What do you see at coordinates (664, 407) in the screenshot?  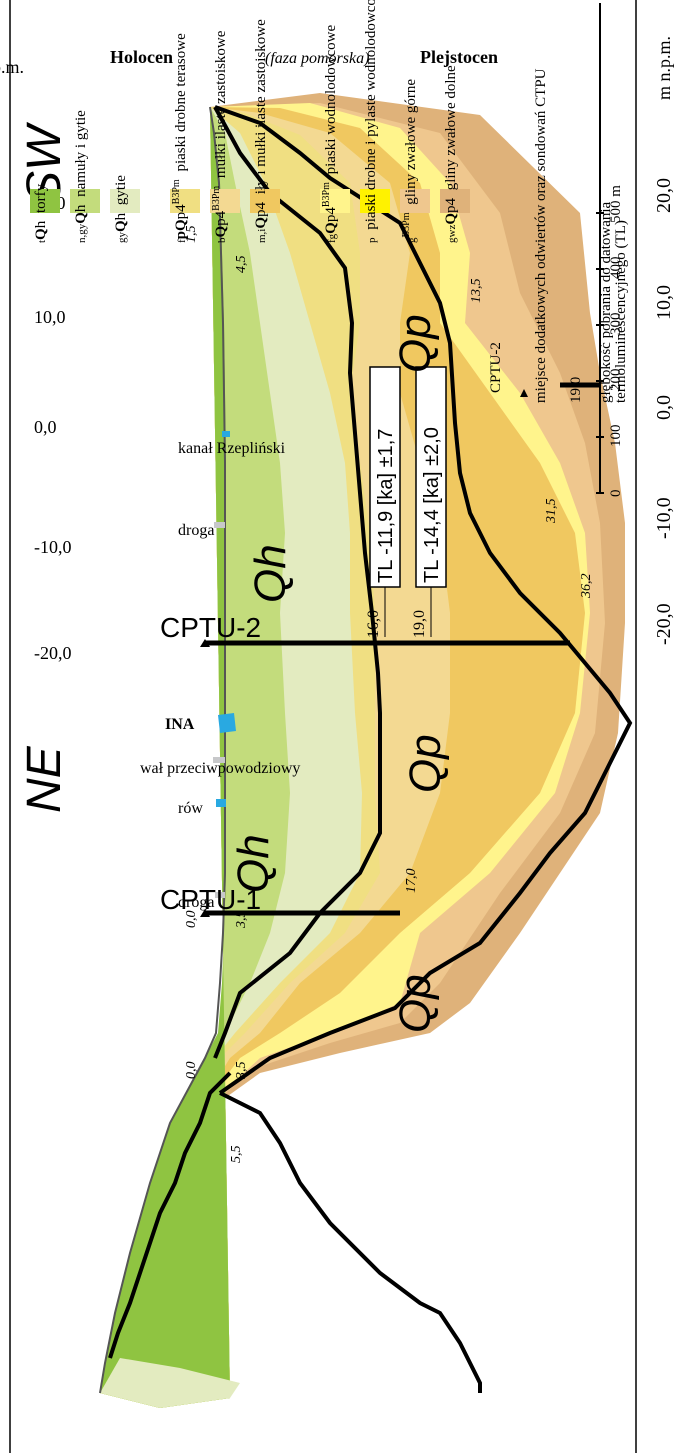 I see `right-axis-tick: 0,0` at bounding box center [664, 407].